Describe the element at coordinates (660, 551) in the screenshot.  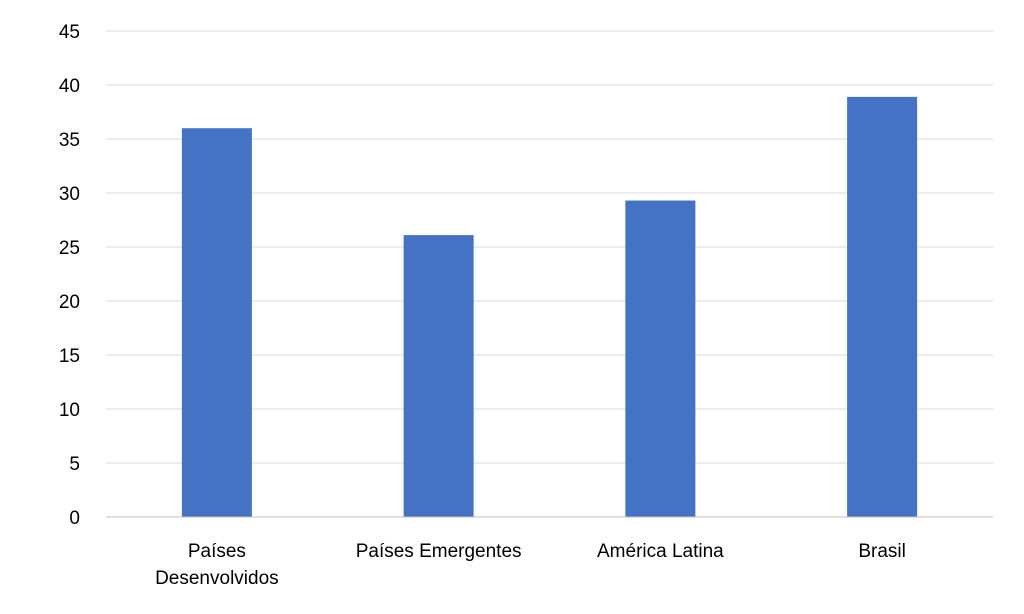
I see `x-category-label: América Latina` at that location.